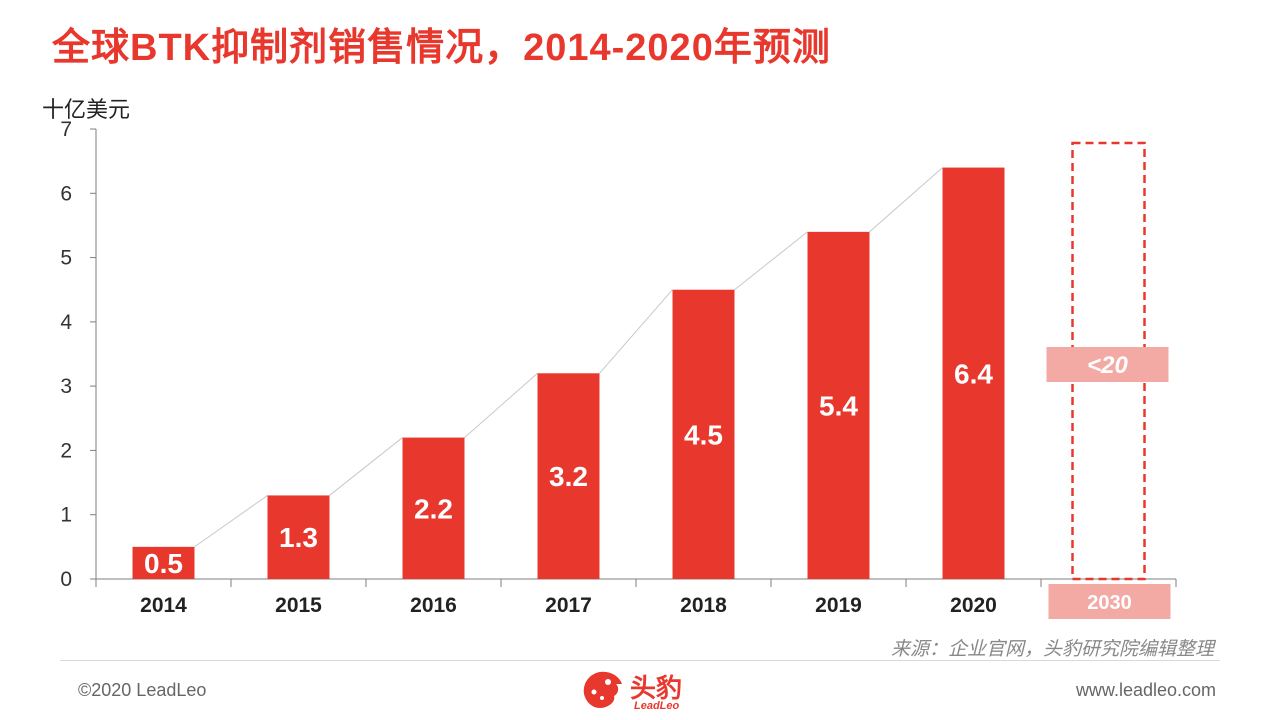 This screenshot has width=1280, height=720. I want to click on y-tick-label: 1, so click(66, 515).